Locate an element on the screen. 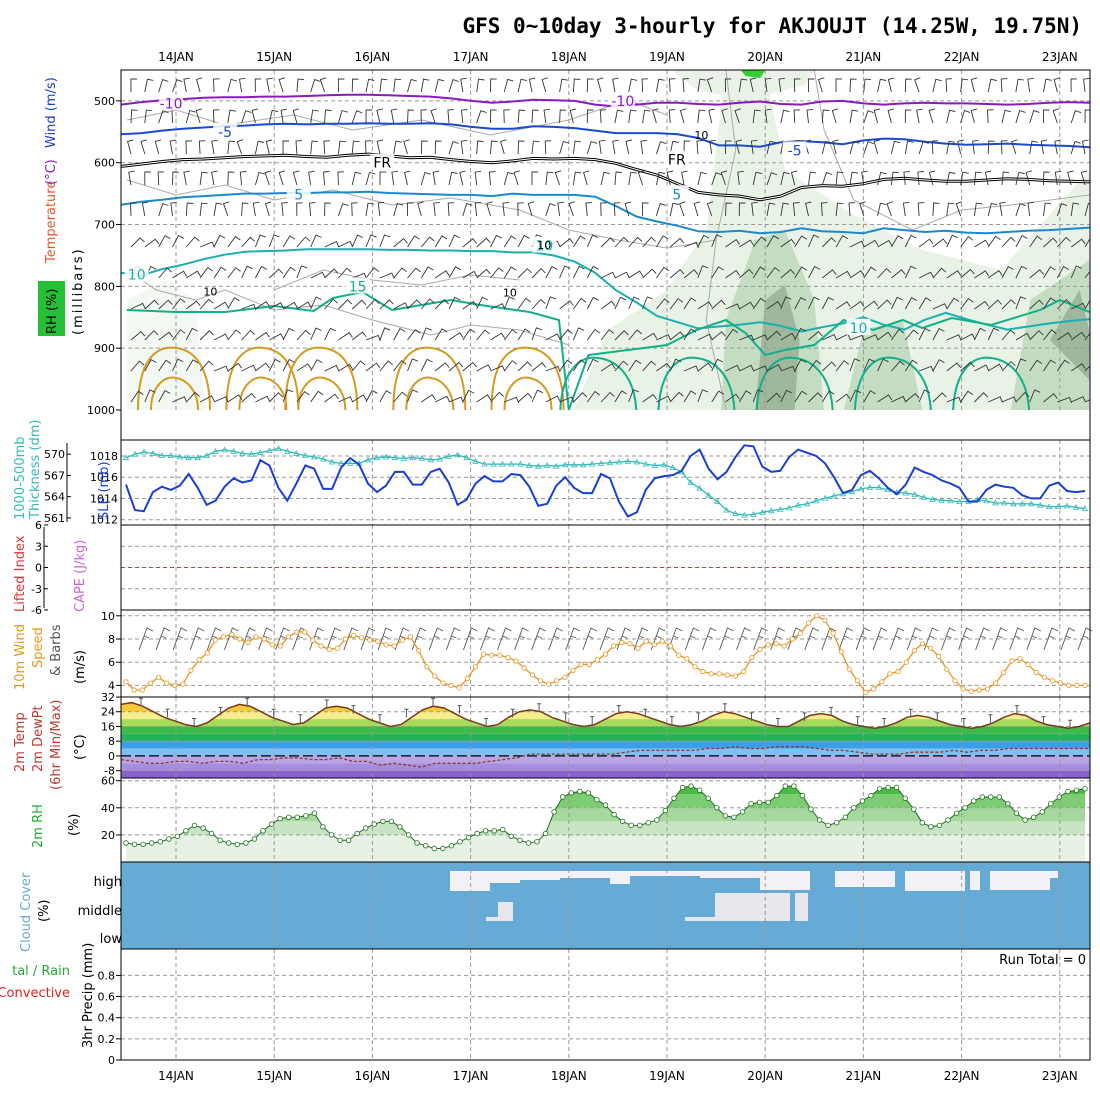  cloud-level-axis: high middle low is located at coordinates (100, 911).